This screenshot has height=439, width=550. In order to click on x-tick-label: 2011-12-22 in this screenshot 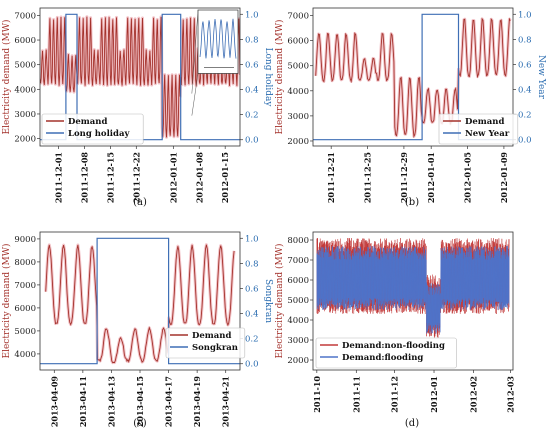, I will do `click(136, 177)`.